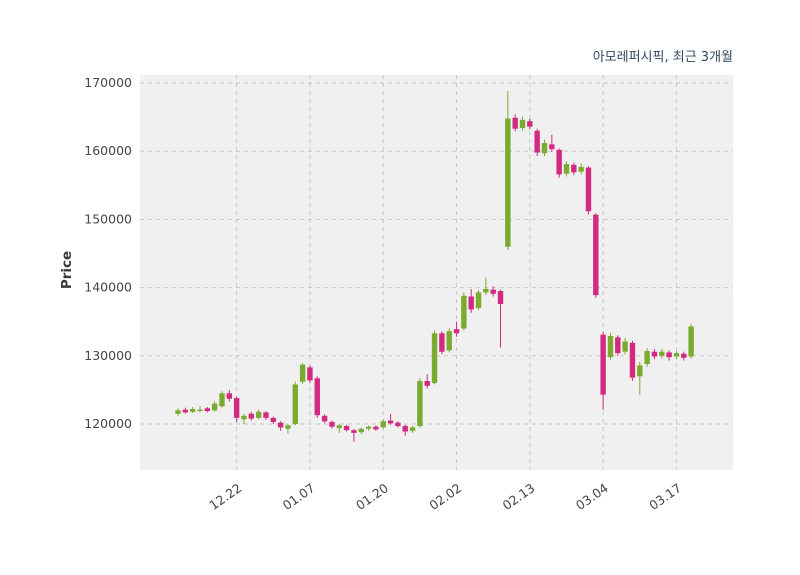  Describe the element at coordinates (519, 496) in the screenshot. I see `svg-text: 02.13` at that location.